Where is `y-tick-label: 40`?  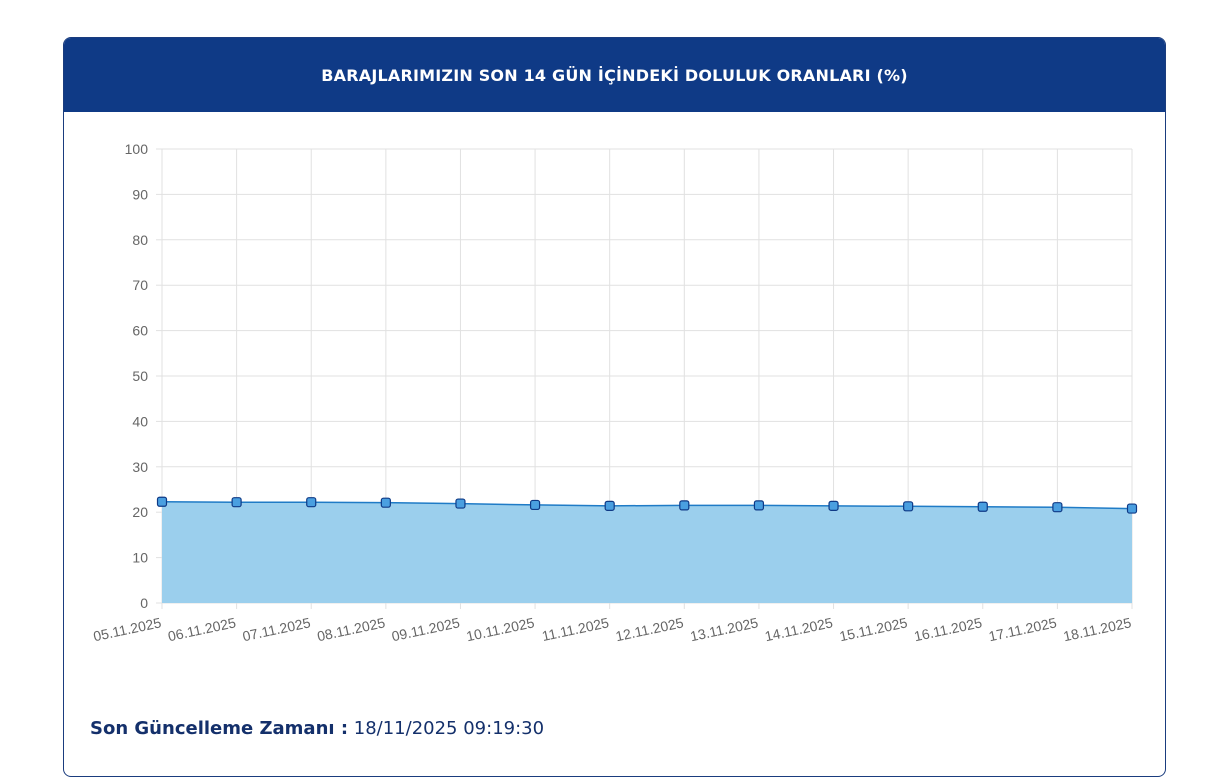
y-tick-label: 40 is located at coordinates (140, 421).